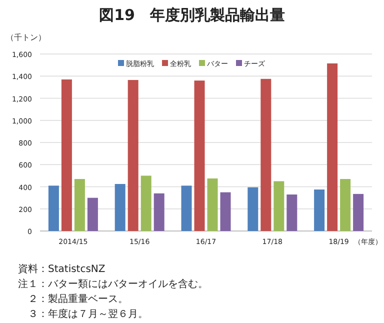 This screenshot has height=323, width=384. Describe the element at coordinates (62, 269) in the screenshot. I see `text: 資料：StatistcsNZ` at that location.